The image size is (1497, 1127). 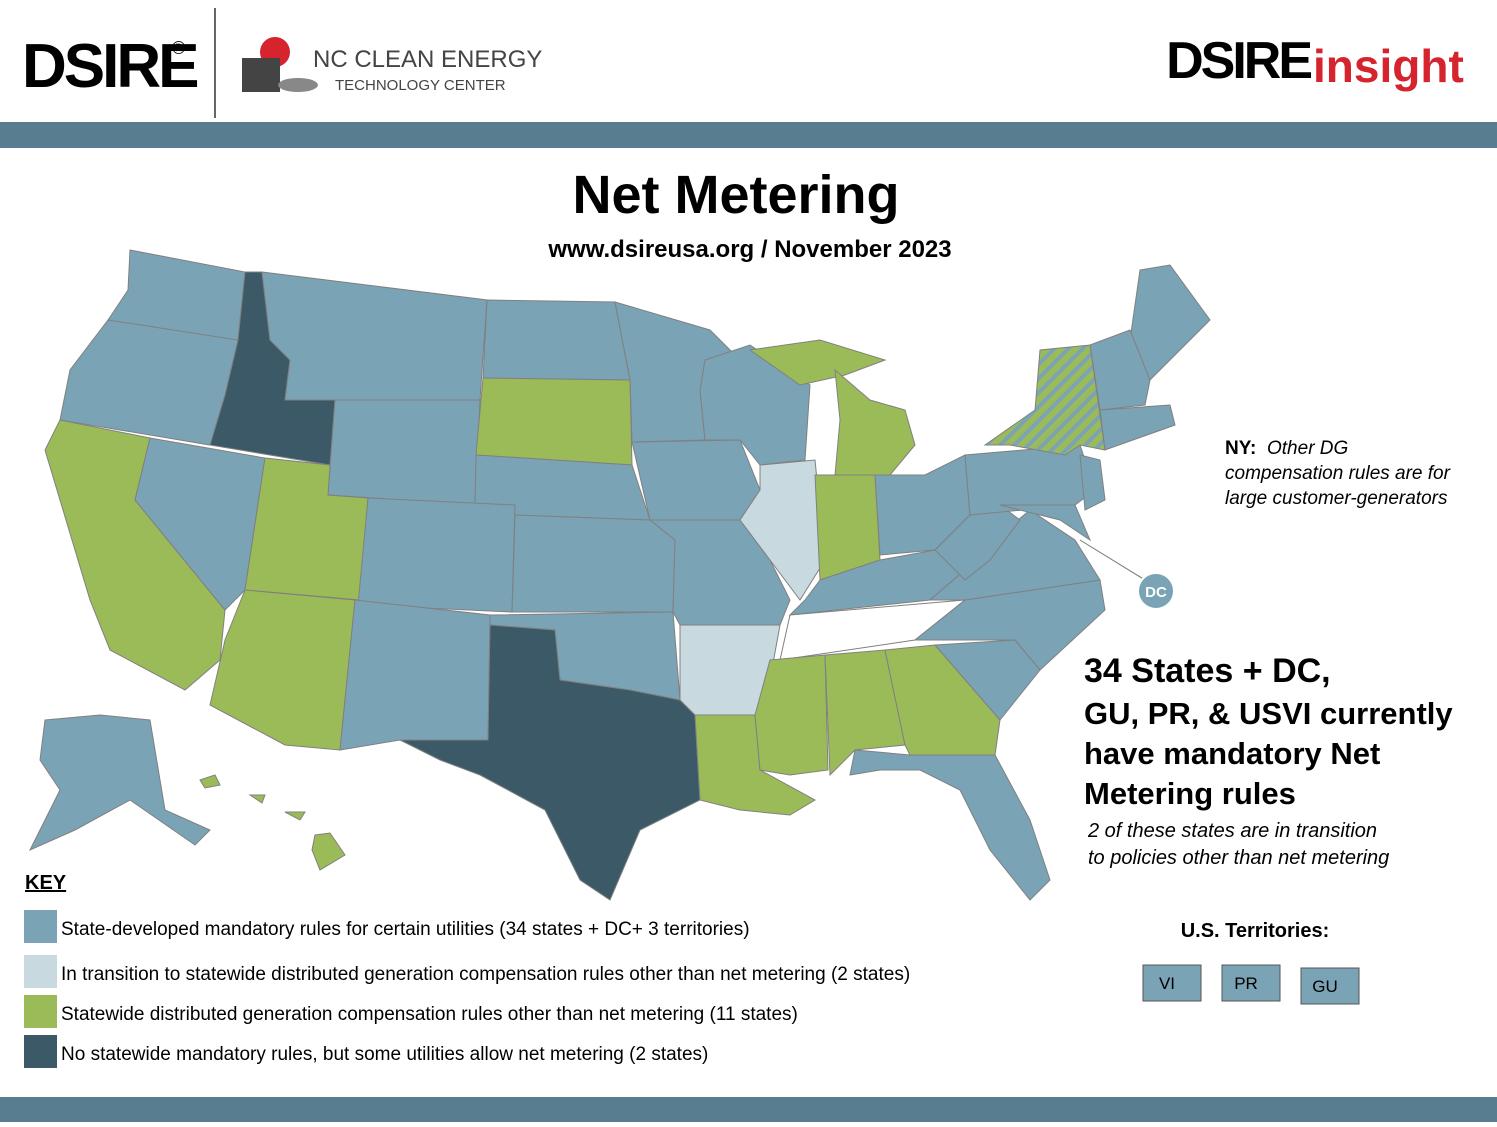 I want to click on territory-label: GU, so click(x=1325, y=986).